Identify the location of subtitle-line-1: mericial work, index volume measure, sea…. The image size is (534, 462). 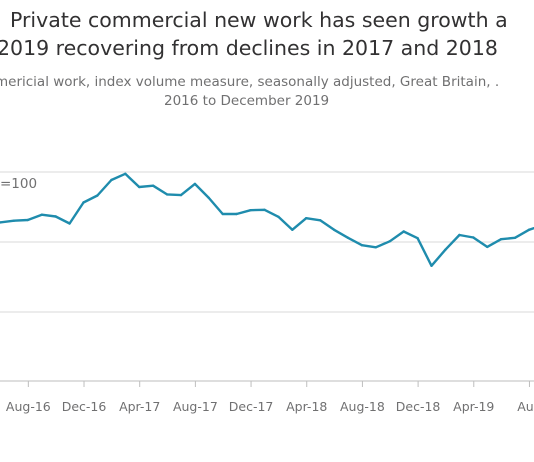
(249, 82).